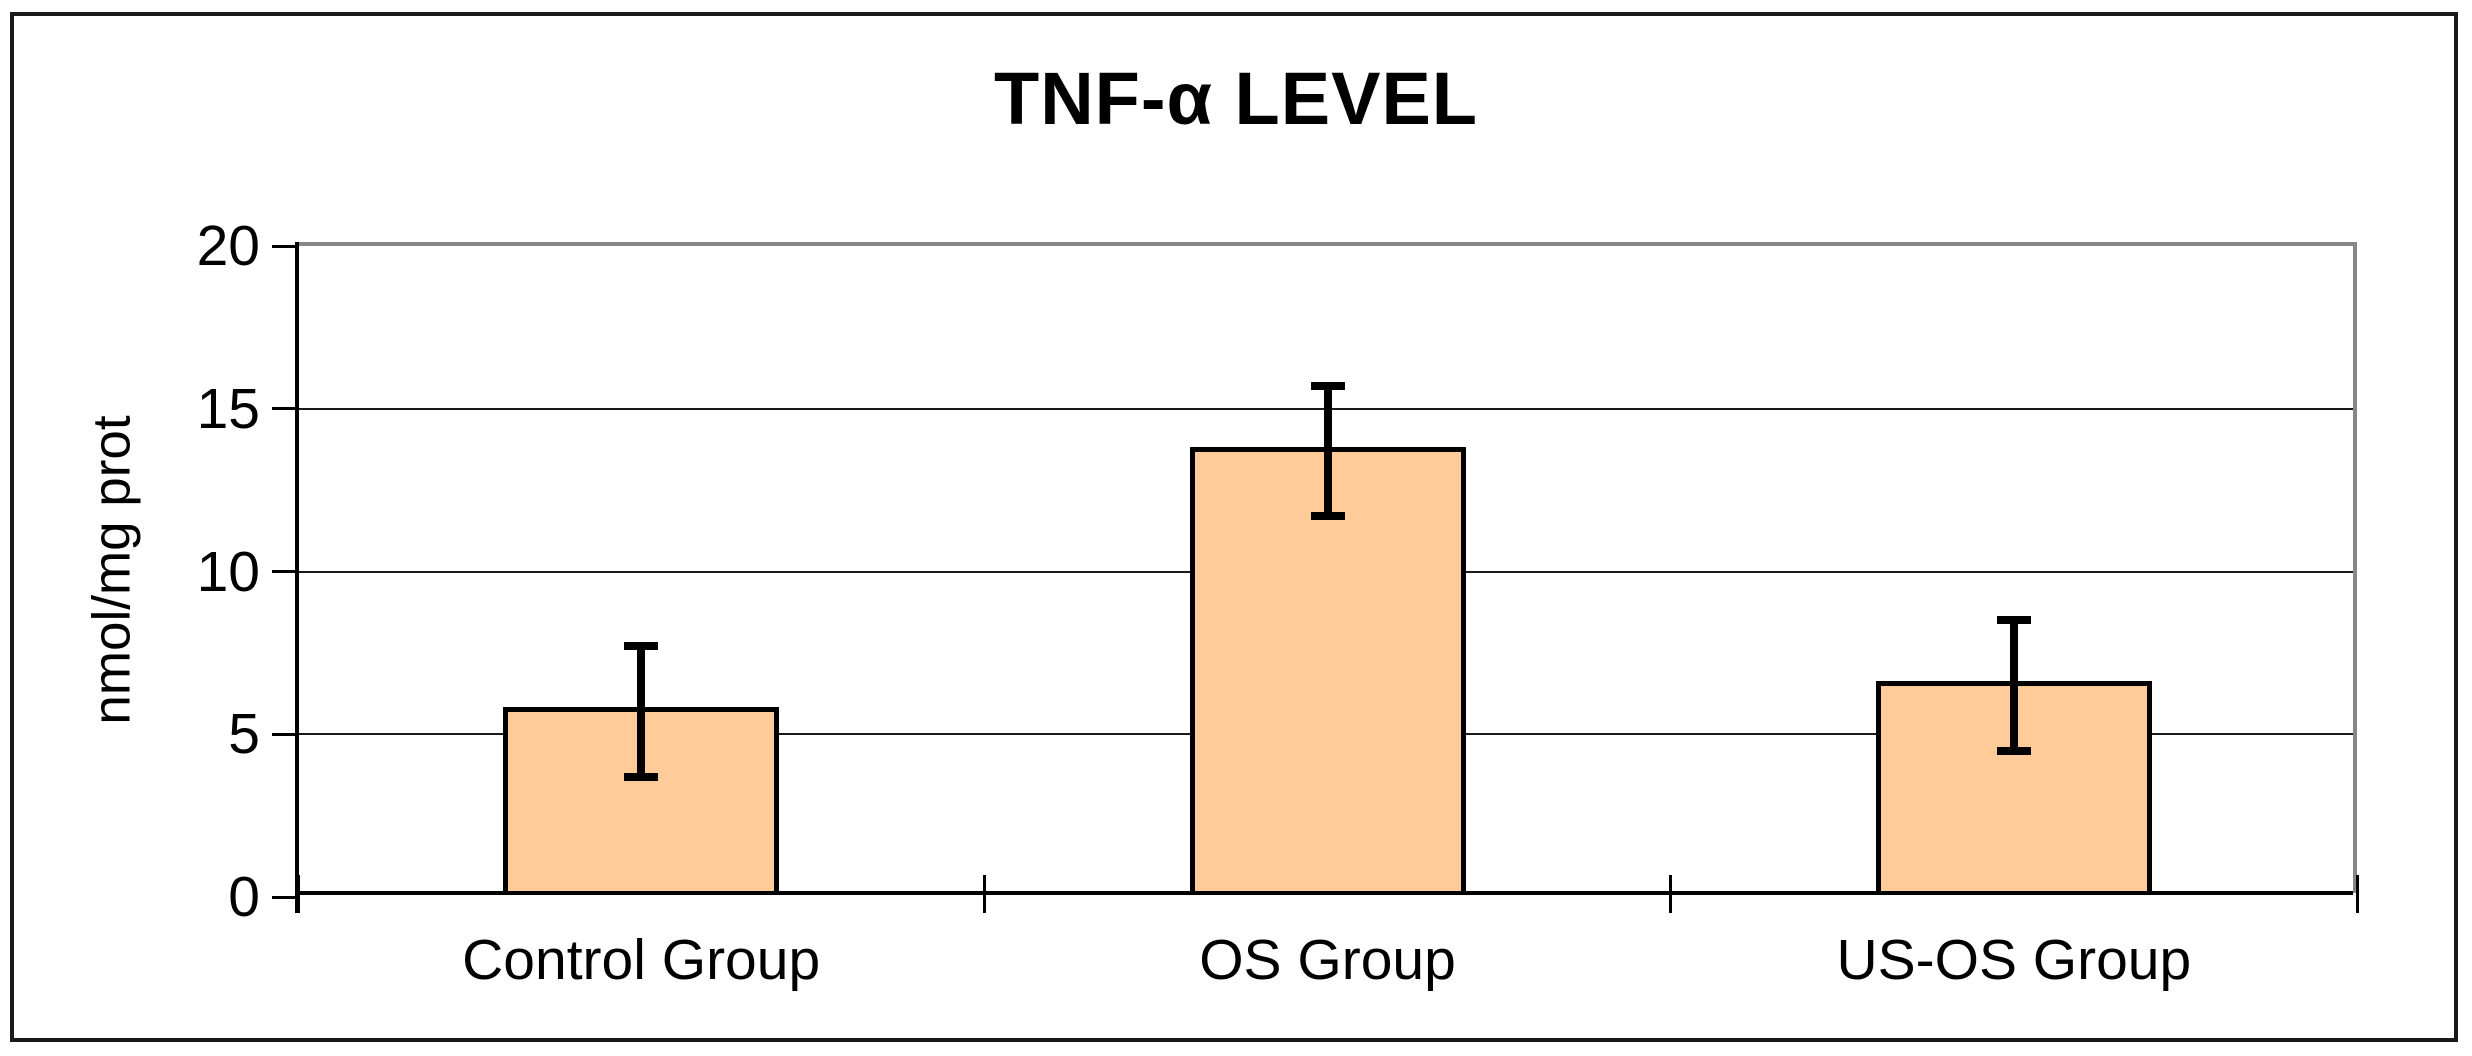  I want to click on y-tick-label: 10, so click(228, 571).